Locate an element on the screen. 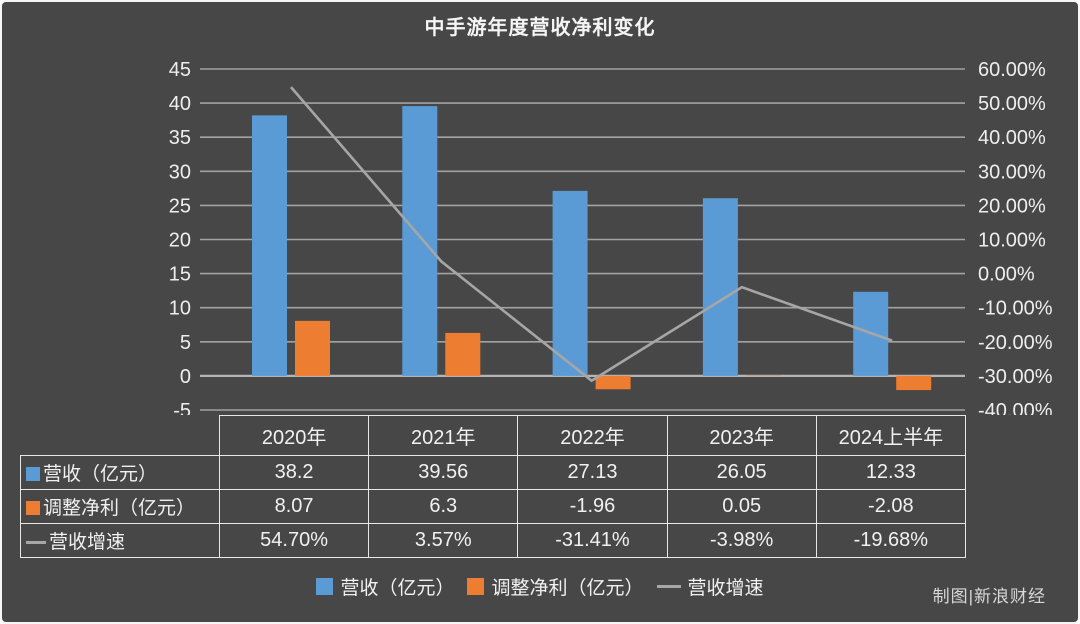  legend-label: 营收（亿元） is located at coordinates (397, 588).